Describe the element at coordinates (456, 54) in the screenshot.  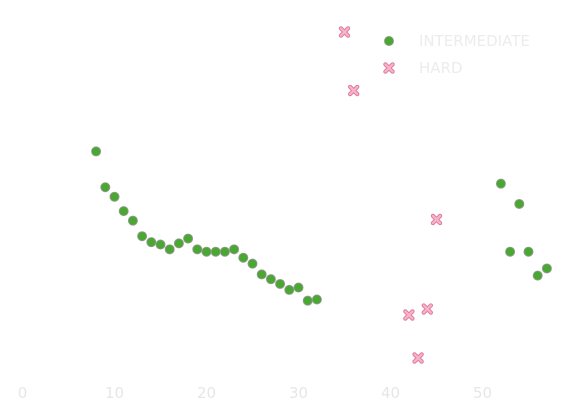
I see `legend: INTERMEDIATE HARD` at that location.